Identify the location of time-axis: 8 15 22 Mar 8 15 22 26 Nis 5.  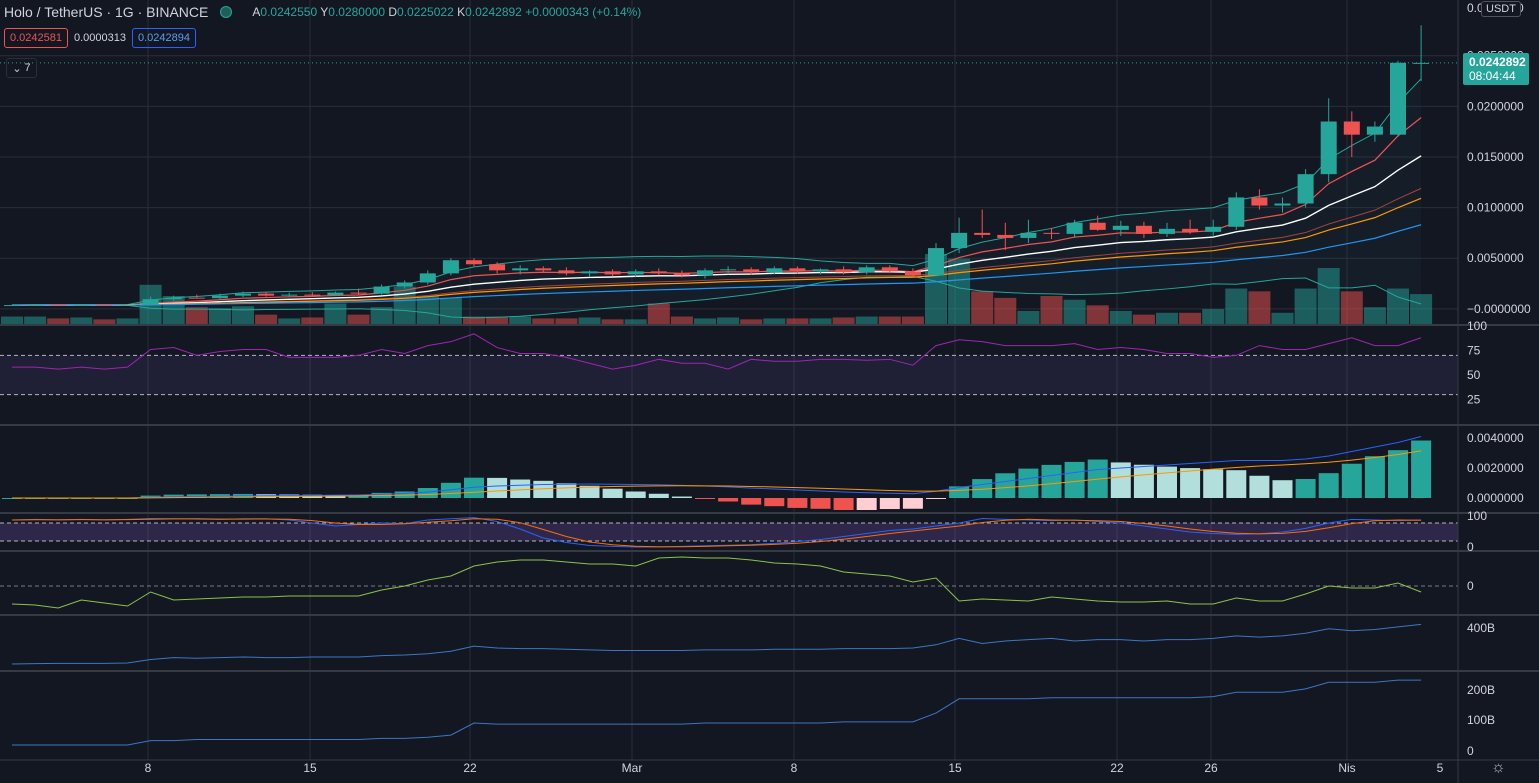
(794, 768).